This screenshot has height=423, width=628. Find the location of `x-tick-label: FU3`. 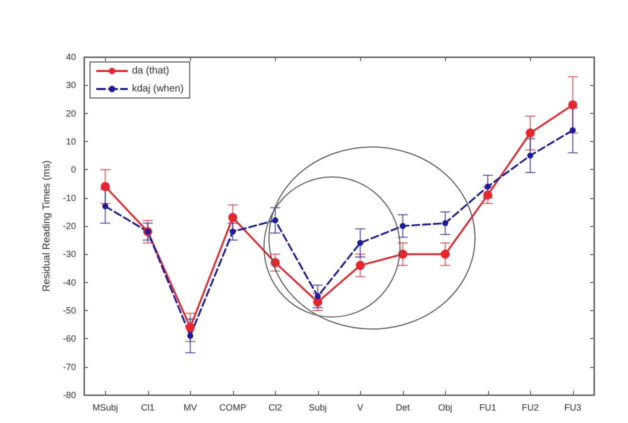

x-tick-label: FU3 is located at coordinates (573, 407).